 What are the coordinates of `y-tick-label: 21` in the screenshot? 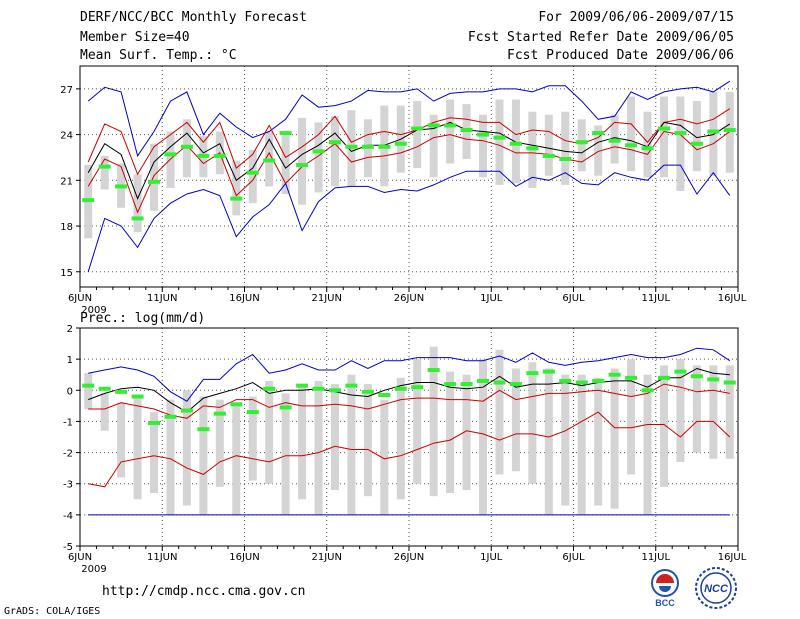 It's located at (66, 181).